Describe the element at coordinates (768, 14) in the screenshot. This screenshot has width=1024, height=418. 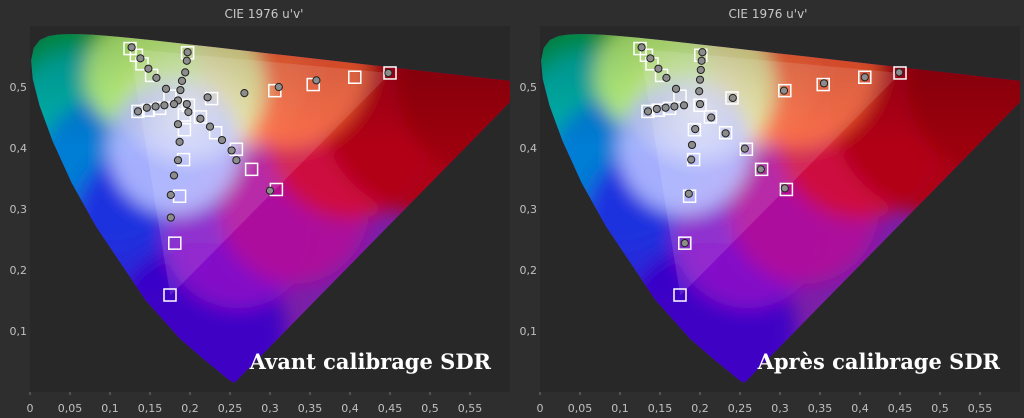
I see `chart-title-after: CIE 1976 u'v'` at that location.